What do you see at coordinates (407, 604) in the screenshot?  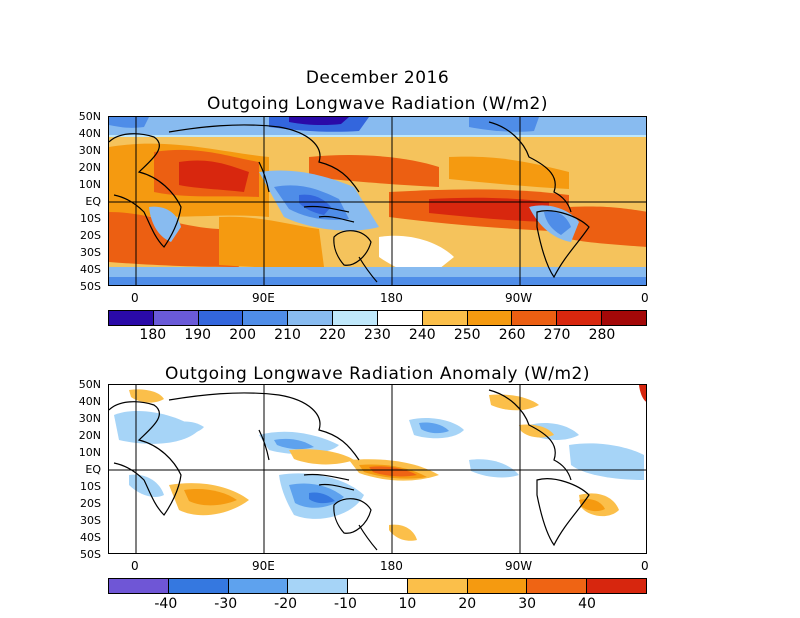 I see `colorbar-tick-label: 10` at bounding box center [407, 604].